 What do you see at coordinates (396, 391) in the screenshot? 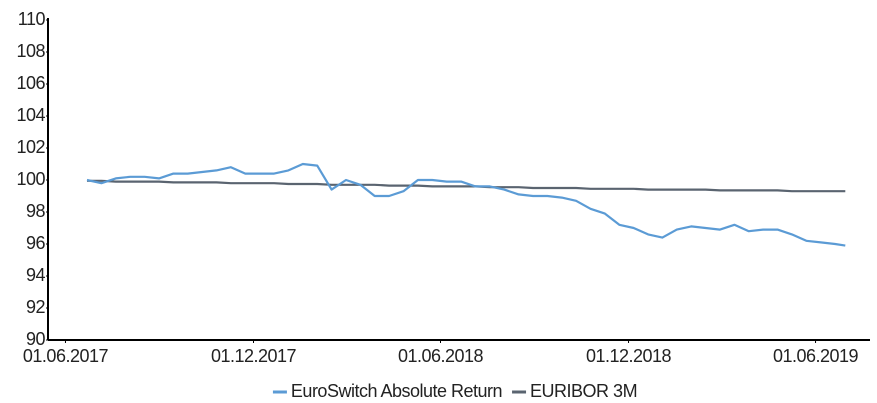
I see `legend-label: EuroSwitch Absolute Return` at bounding box center [396, 391].